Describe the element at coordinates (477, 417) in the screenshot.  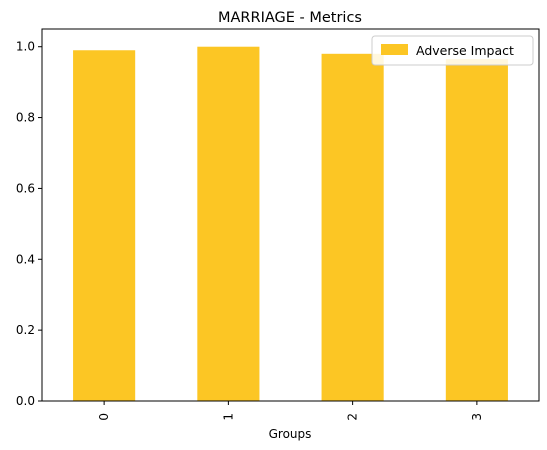
I see `x-tick-label: 3` at that location.